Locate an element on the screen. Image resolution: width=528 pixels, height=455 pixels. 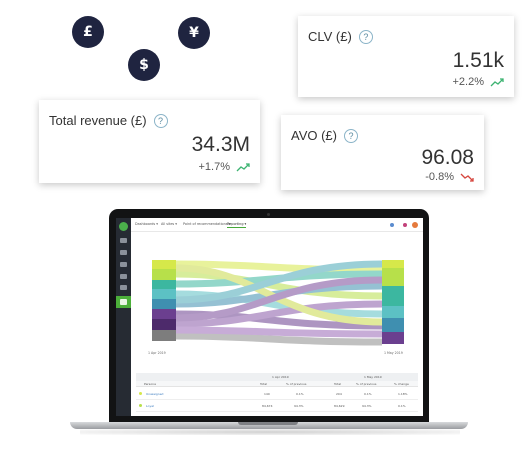
flow-hibernating-highvalue is located at coordinates (279, 314).